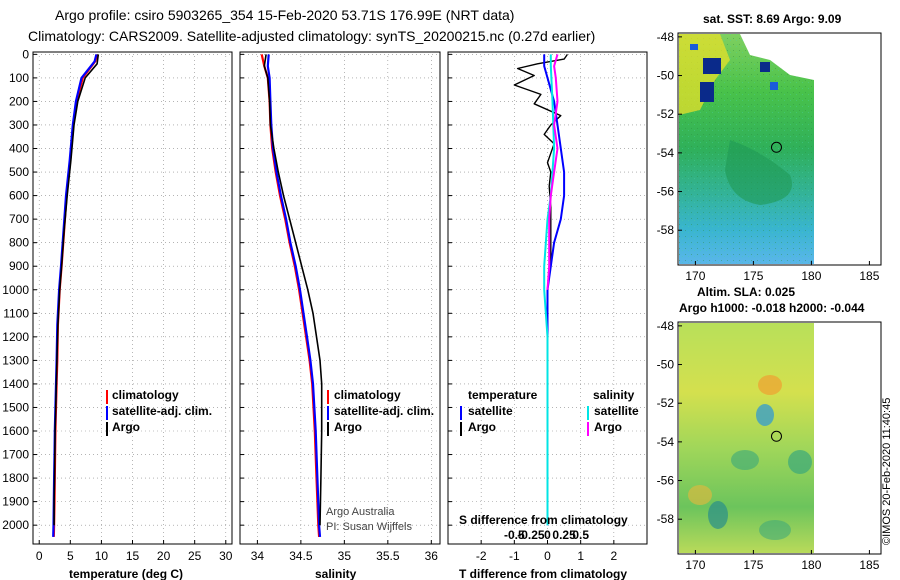 The height and width of the screenshot is (580, 900). I want to click on legend-label-satellite-sal: satellite-adj. clim., so click(384, 411).